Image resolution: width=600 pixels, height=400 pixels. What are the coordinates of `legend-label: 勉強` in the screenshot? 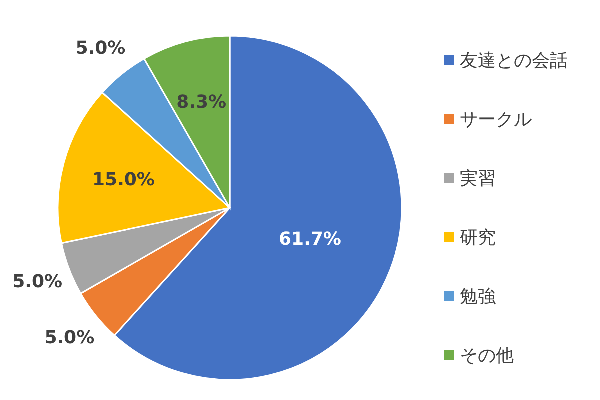 It's located at (478, 297).